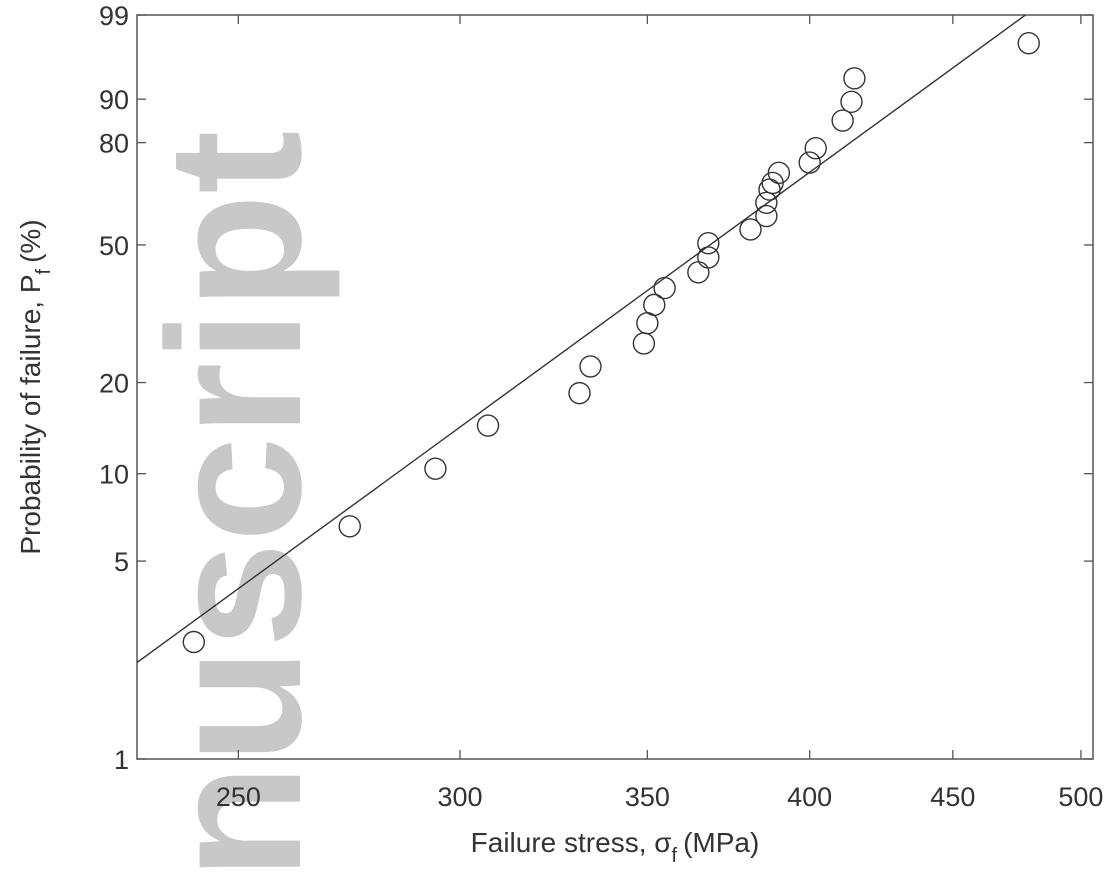 Image resolution: width=1107 pixels, height=880 pixels. I want to click on x-tick-label: 350, so click(647, 797).